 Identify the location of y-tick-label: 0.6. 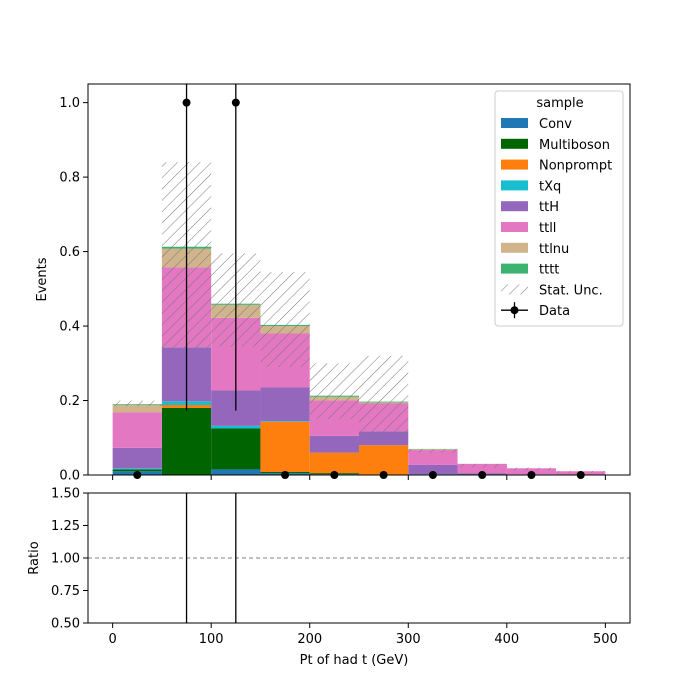
(69, 252).